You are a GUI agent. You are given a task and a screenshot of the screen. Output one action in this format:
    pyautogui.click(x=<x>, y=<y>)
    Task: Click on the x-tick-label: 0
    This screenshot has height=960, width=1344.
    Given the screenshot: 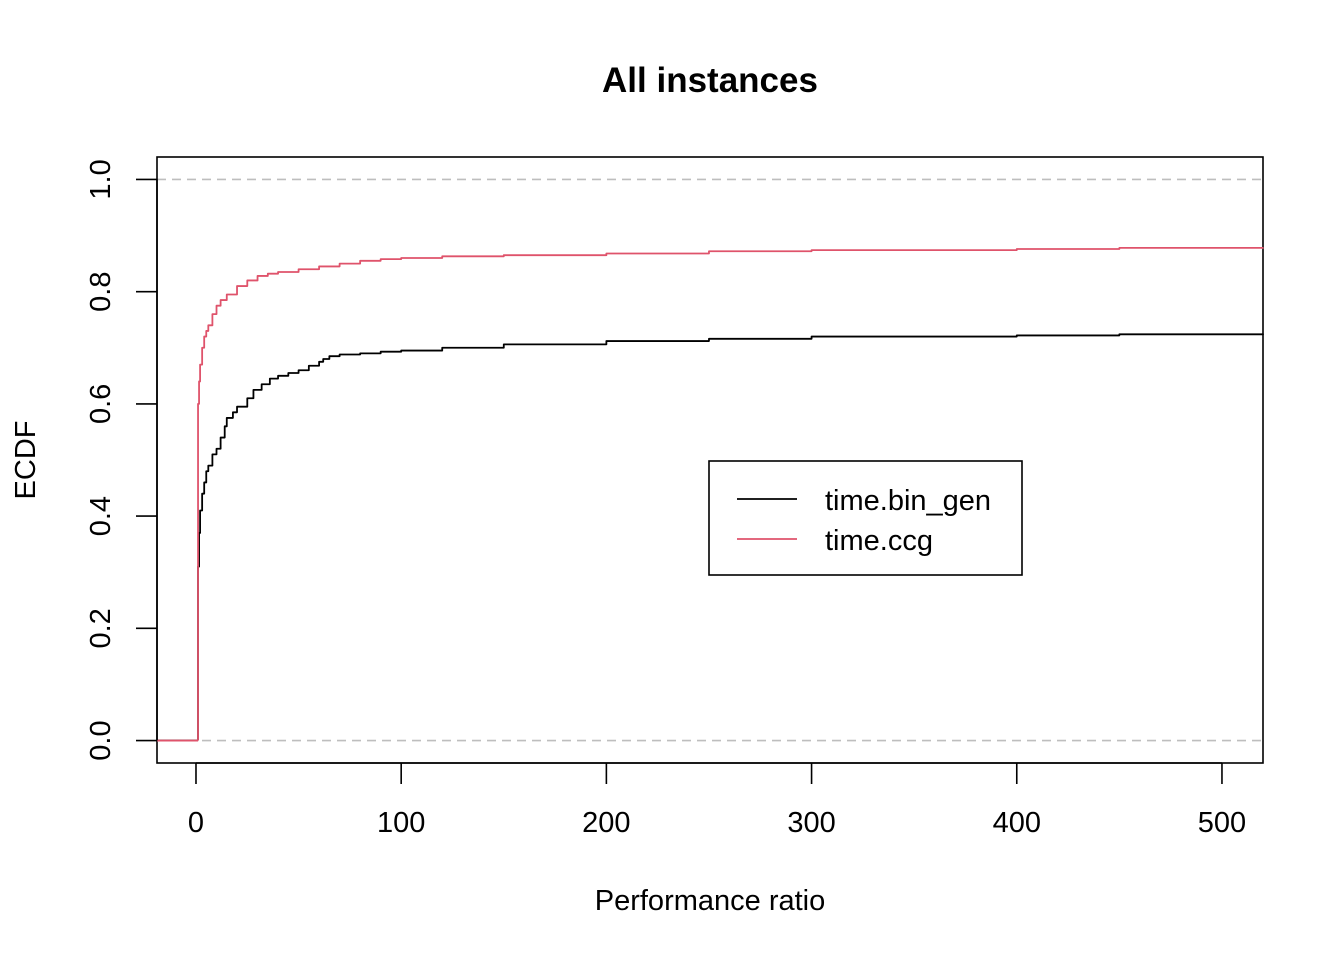 What is the action you would take?
    pyautogui.click(x=196, y=823)
    